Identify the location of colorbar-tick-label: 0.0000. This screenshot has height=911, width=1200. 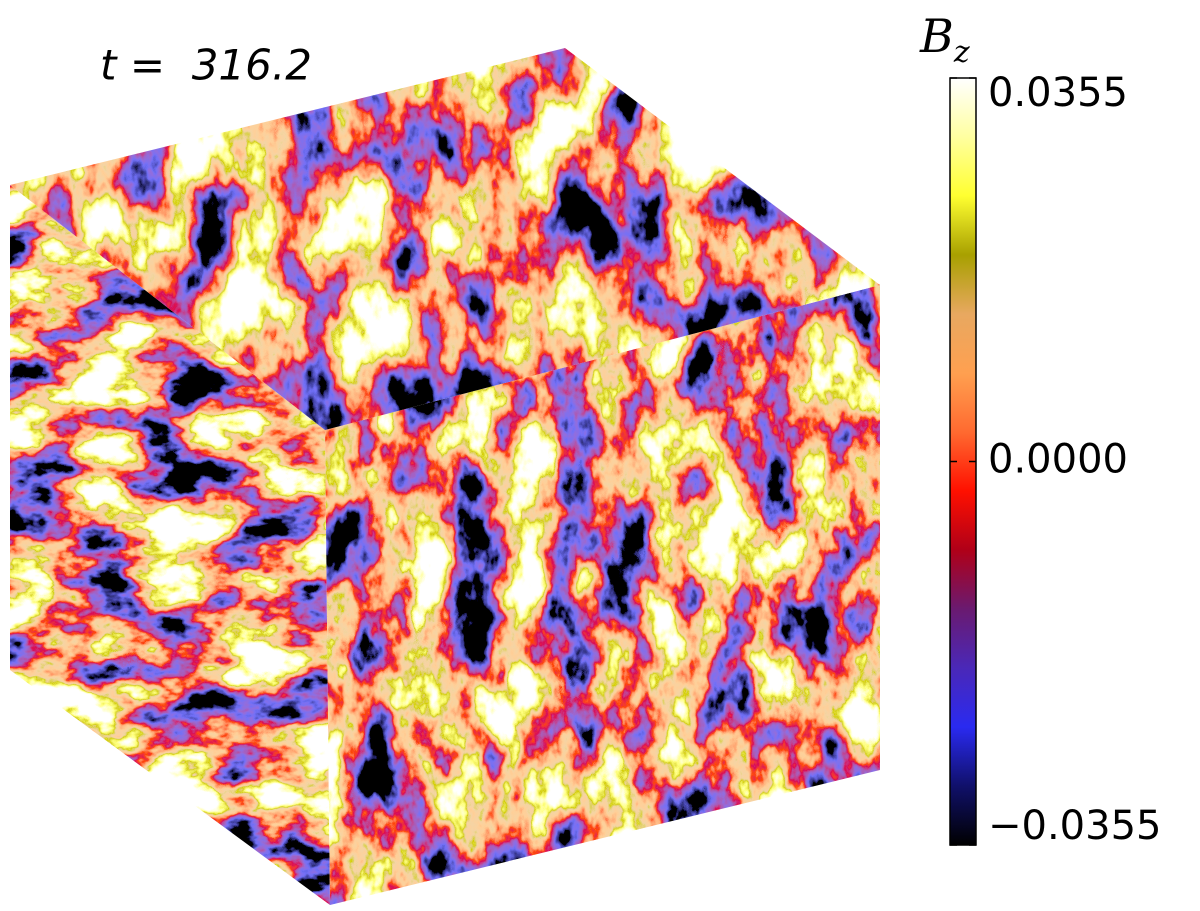
(1058, 460).